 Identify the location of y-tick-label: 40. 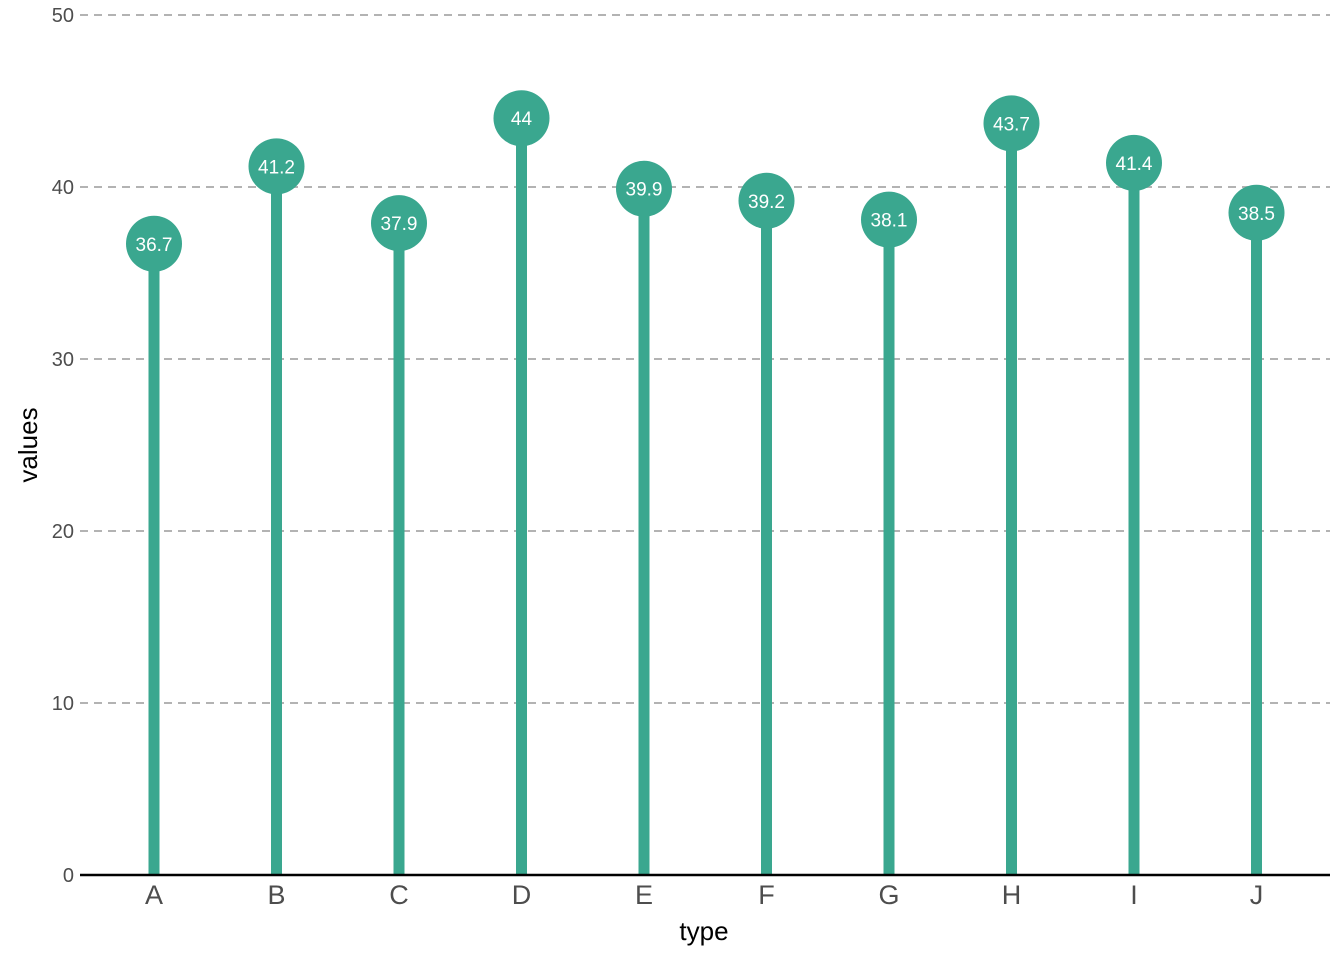
(63, 188).